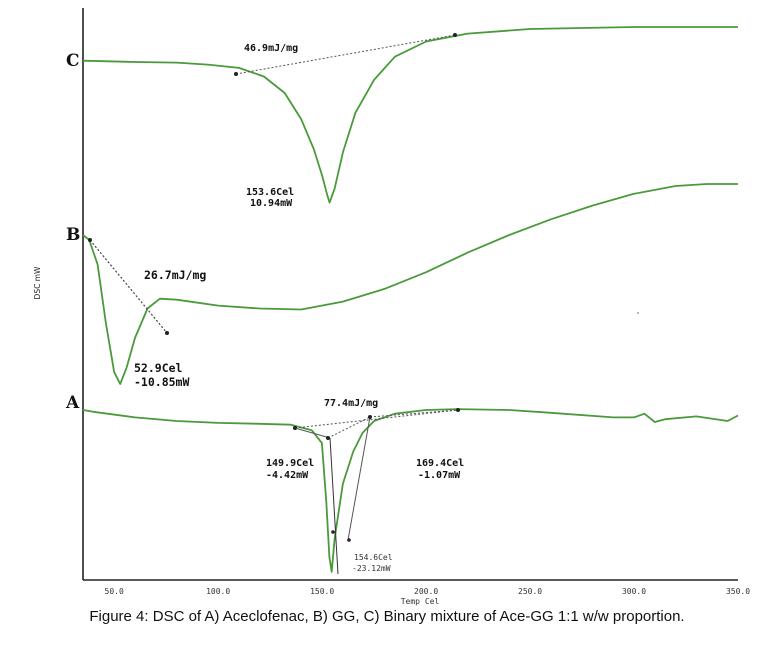 The width and height of the screenshot is (774, 671). I want to click on annotation-a-peak-power: -23.12mW, so click(371, 568).